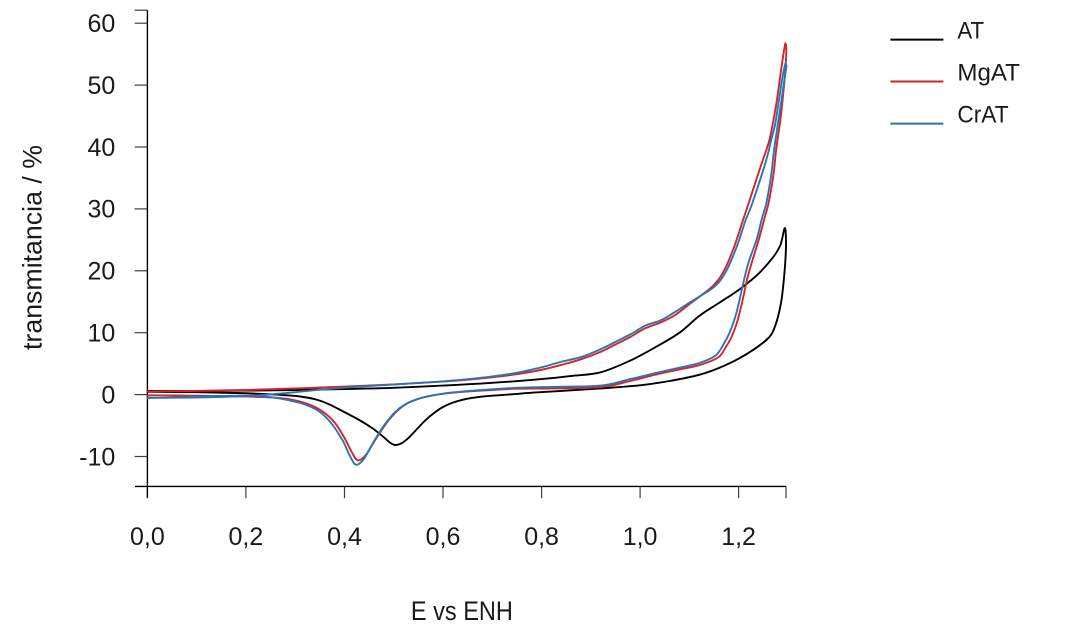  I want to click on svg-text: 1,2, so click(738, 537).